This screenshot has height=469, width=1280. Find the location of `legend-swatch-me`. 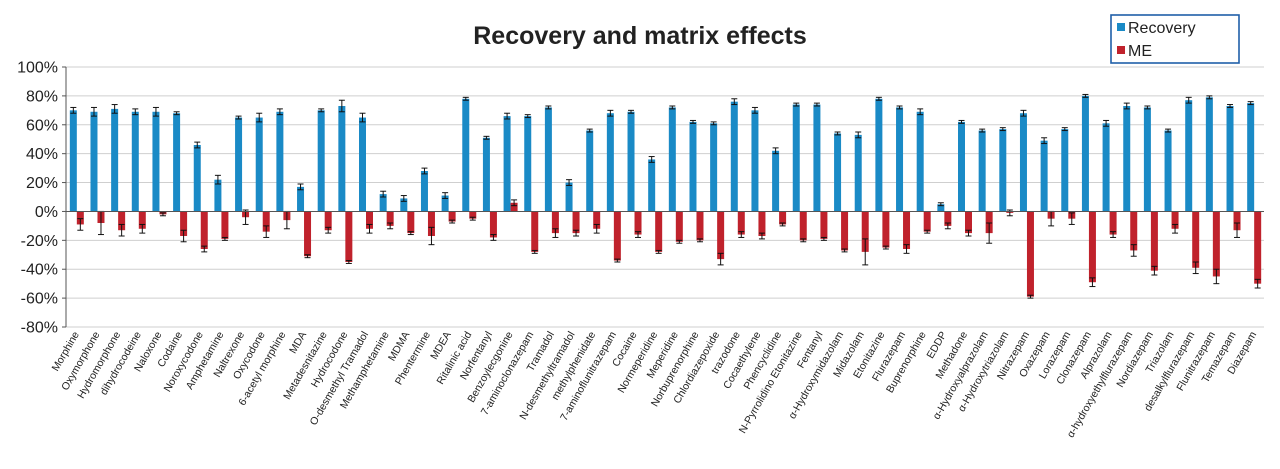

legend-swatch-me is located at coordinates (1121, 50).